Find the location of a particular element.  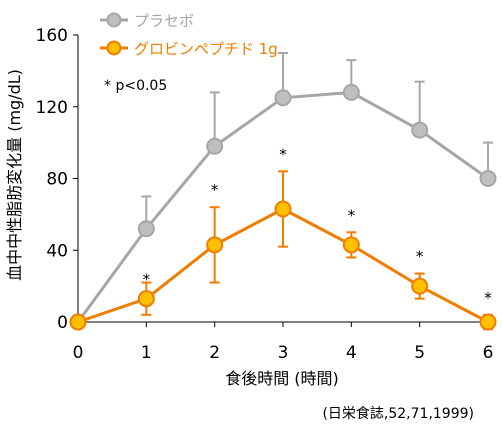

x-tick-label: 1 is located at coordinates (146, 353).